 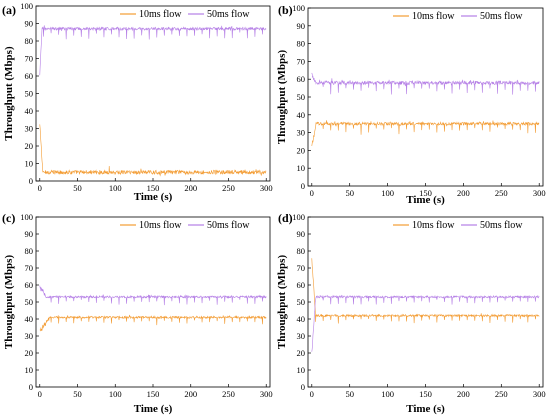 I want to click on panel-label: (a), so click(x=9, y=10).